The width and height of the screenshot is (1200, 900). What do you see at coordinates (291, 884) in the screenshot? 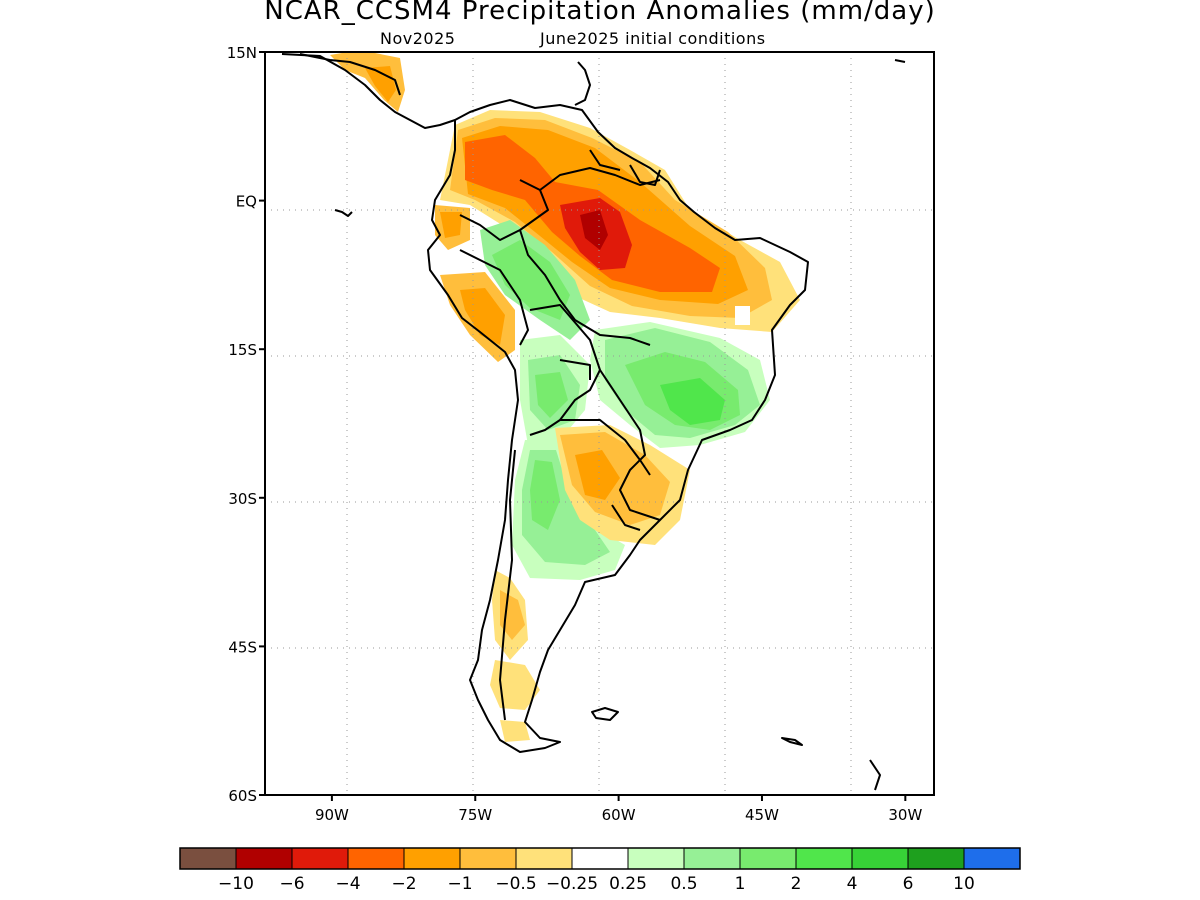
I see `legend-label: −6` at bounding box center [291, 884].